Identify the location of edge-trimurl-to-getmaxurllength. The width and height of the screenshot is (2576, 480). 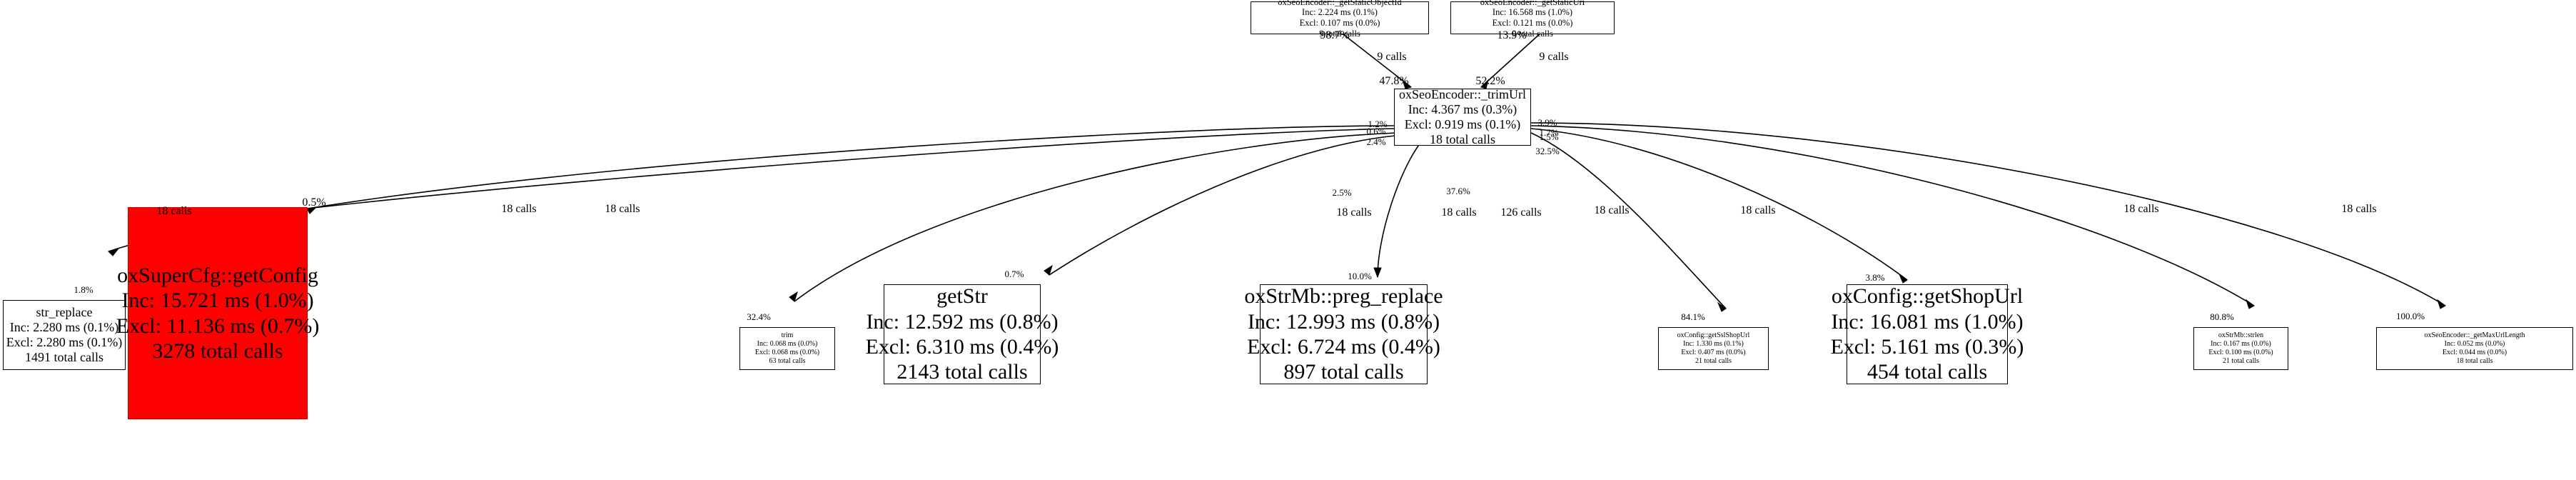
(1988, 214).